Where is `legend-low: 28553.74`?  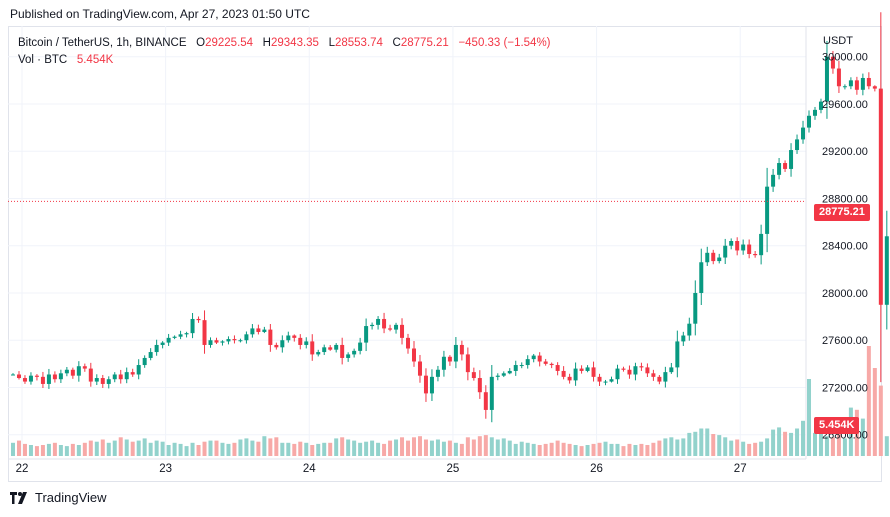
legend-low: 28553.74 is located at coordinates (358, 43).